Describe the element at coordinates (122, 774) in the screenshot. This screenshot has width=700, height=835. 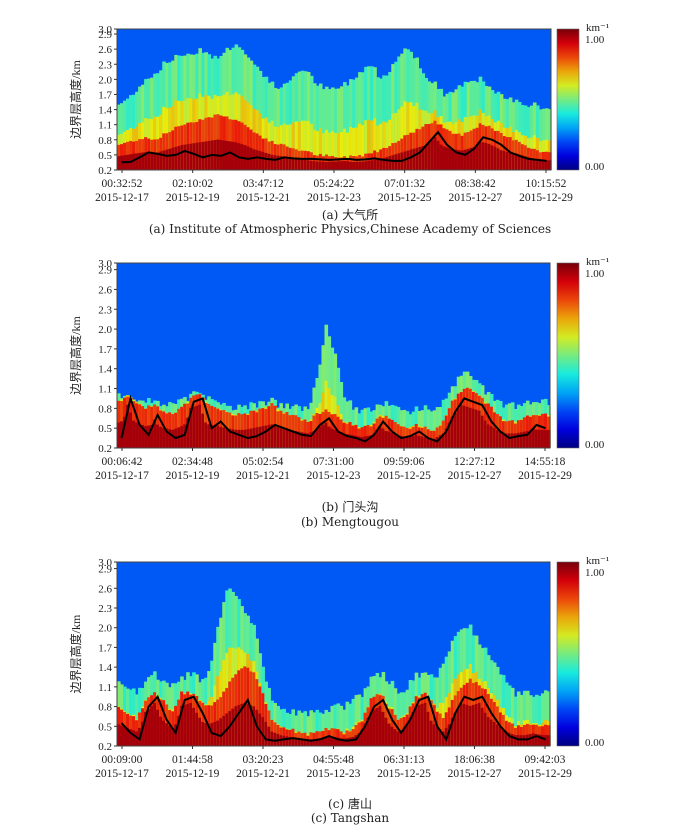
I see `x-tick-date: 2015-12-17` at that location.